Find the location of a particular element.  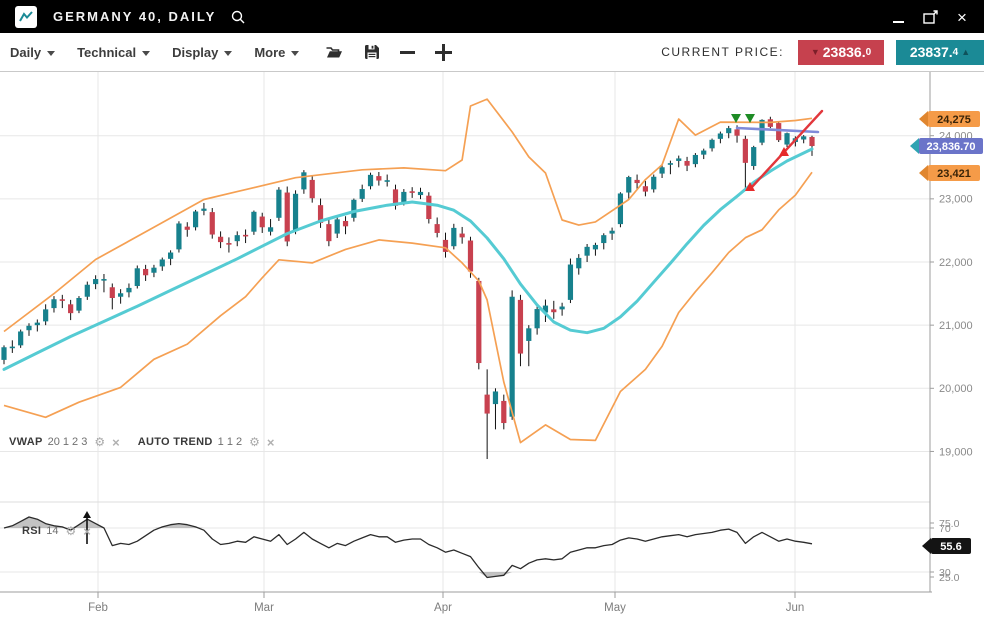

buy-signal-triangle is located at coordinates (750, 186).